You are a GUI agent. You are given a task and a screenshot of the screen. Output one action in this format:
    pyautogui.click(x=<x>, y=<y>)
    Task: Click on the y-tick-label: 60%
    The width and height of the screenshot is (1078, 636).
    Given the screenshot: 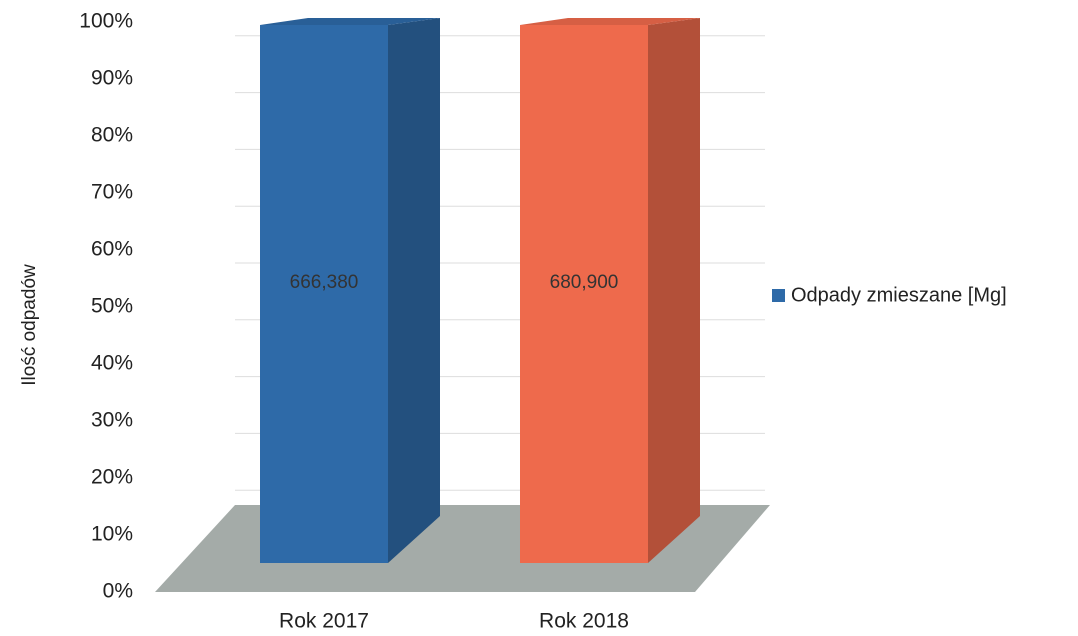 What is the action you would take?
    pyautogui.click(x=112, y=249)
    